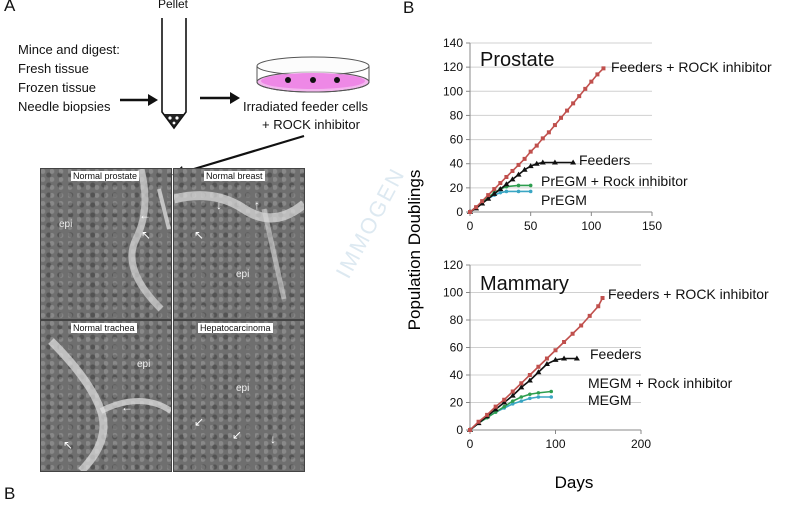 This screenshot has height=530, width=800. Describe the element at coordinates (517, 60) in the screenshot. I see `chart-title: Prostate` at that location.